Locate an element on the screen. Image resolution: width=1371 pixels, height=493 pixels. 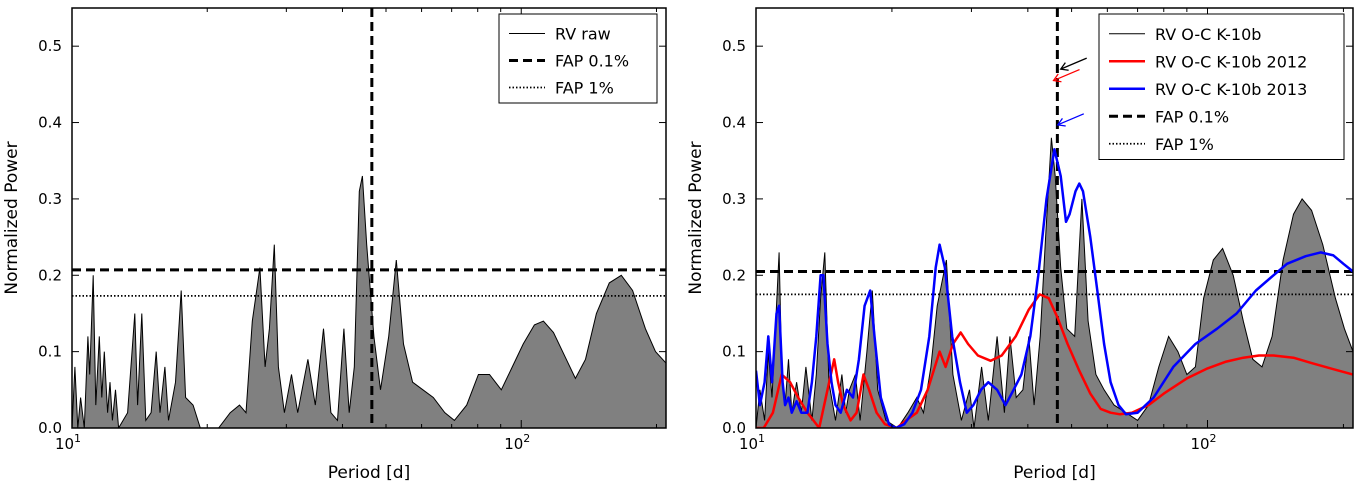
legend-label: RV raw is located at coordinates (583, 34).